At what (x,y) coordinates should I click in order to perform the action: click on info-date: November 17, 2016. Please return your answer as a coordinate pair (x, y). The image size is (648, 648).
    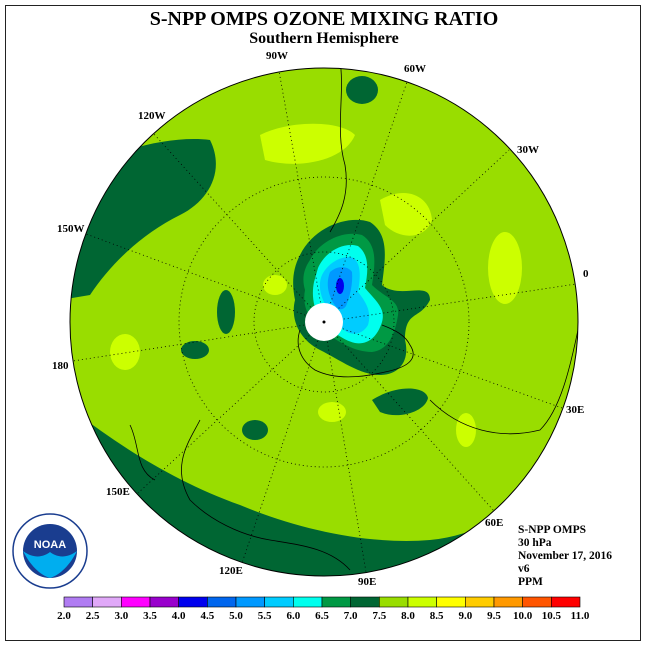
    Looking at the image, I should click on (565, 556).